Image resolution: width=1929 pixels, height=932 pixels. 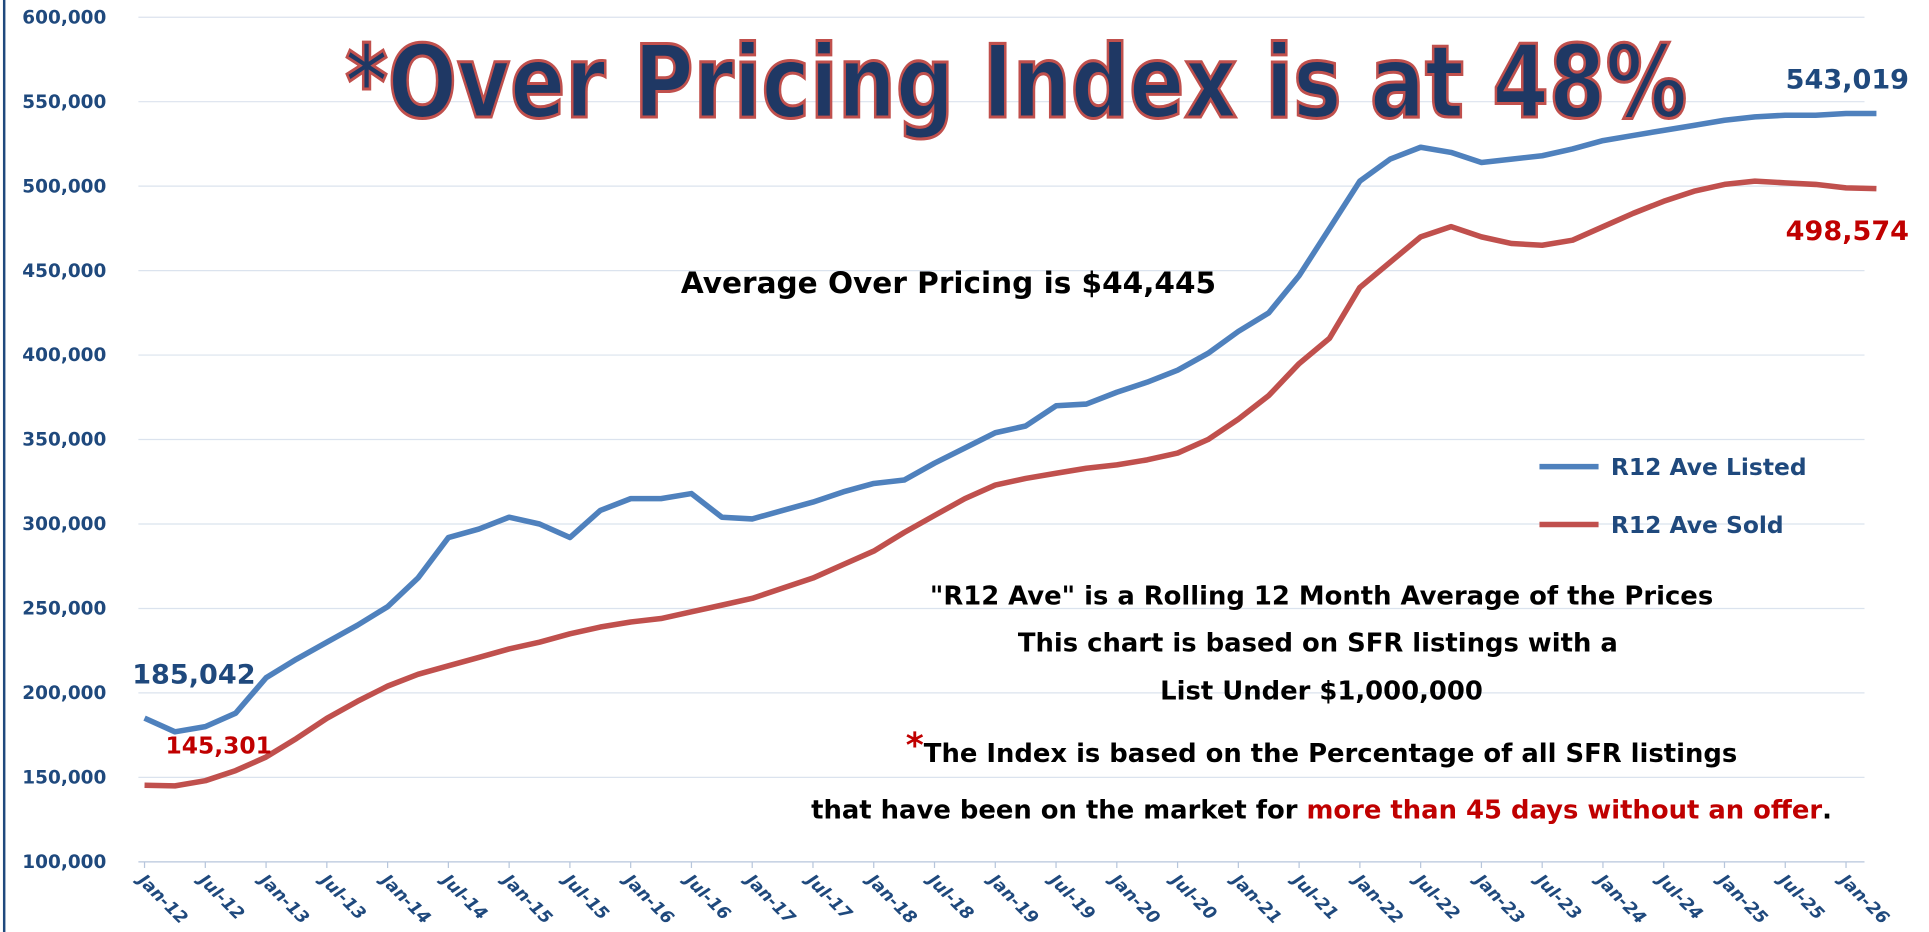 What do you see at coordinates (64, 524) in the screenshot?
I see `y-tick-label: 300,000` at bounding box center [64, 524].